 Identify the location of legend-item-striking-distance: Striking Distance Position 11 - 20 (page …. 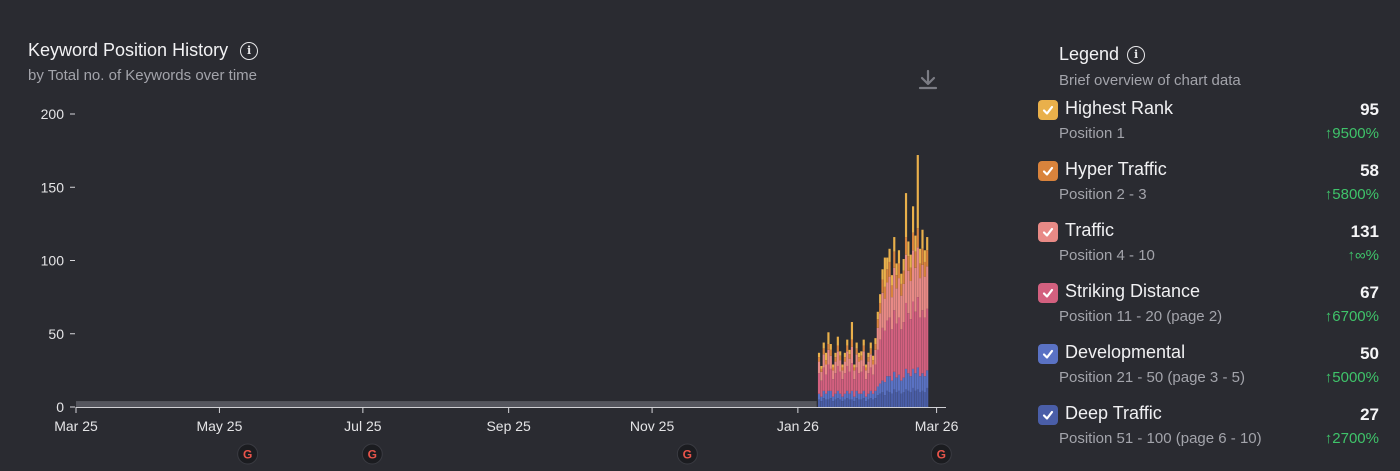
(1210, 307).